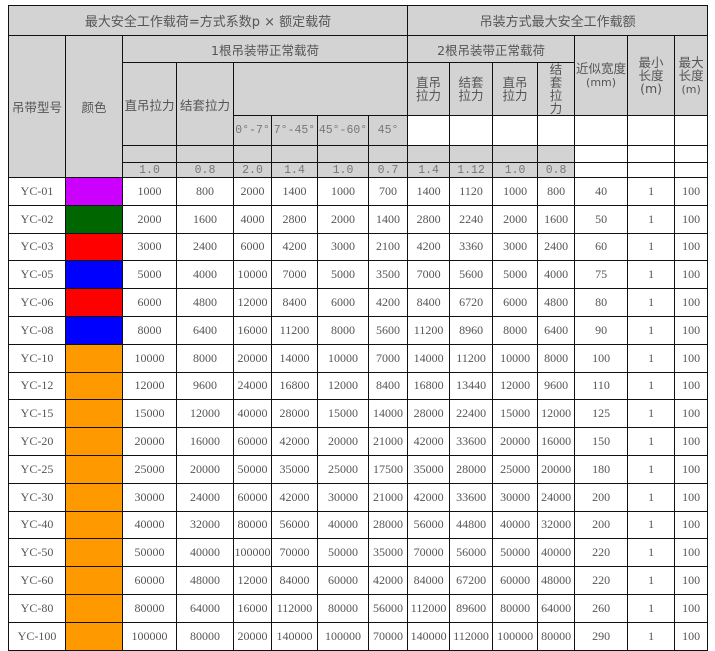  What do you see at coordinates (471, 247) in the screenshot?
I see `value-cell: 3360` at bounding box center [471, 247].